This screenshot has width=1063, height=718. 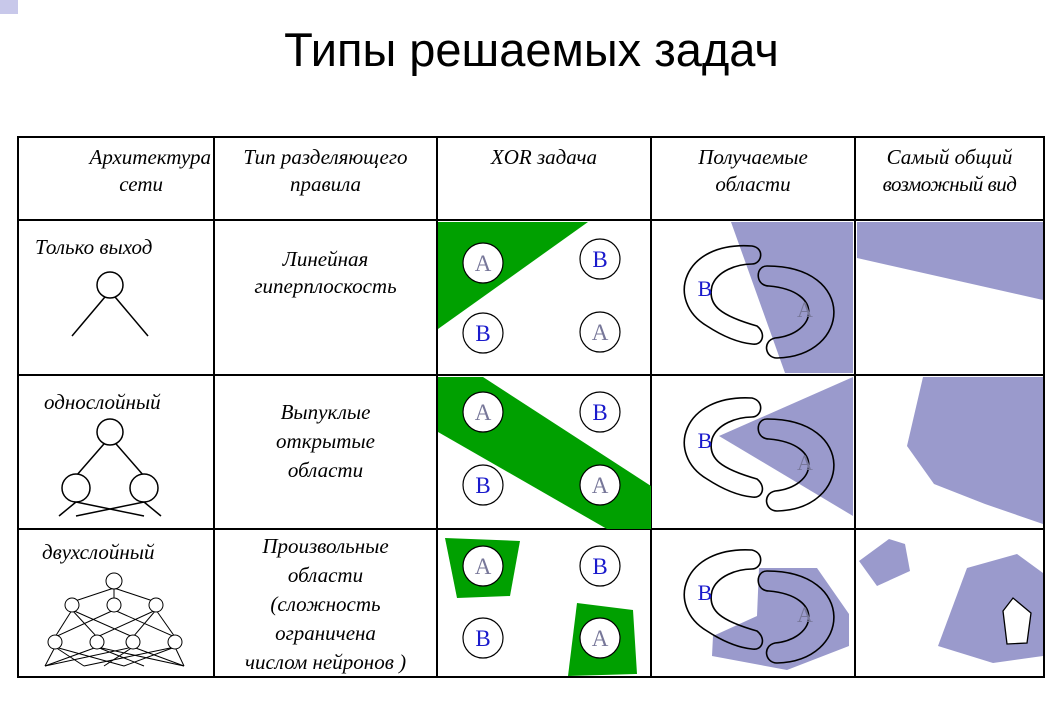 I want to click on header-rule-type: Тип разделяющего правила, so click(x=325, y=171).